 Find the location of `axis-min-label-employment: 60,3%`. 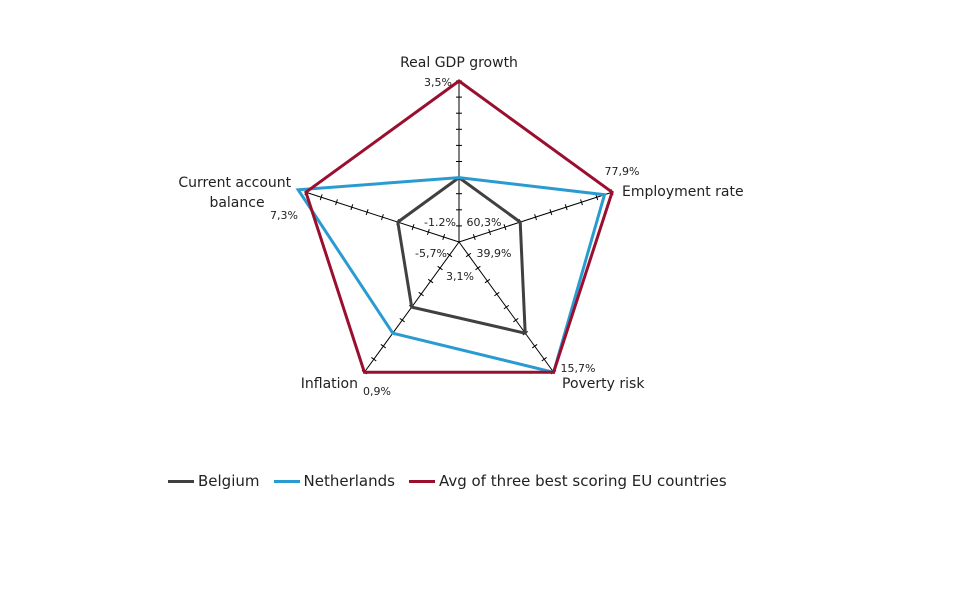

axis-min-label-employment: 60,3% is located at coordinates (484, 222).